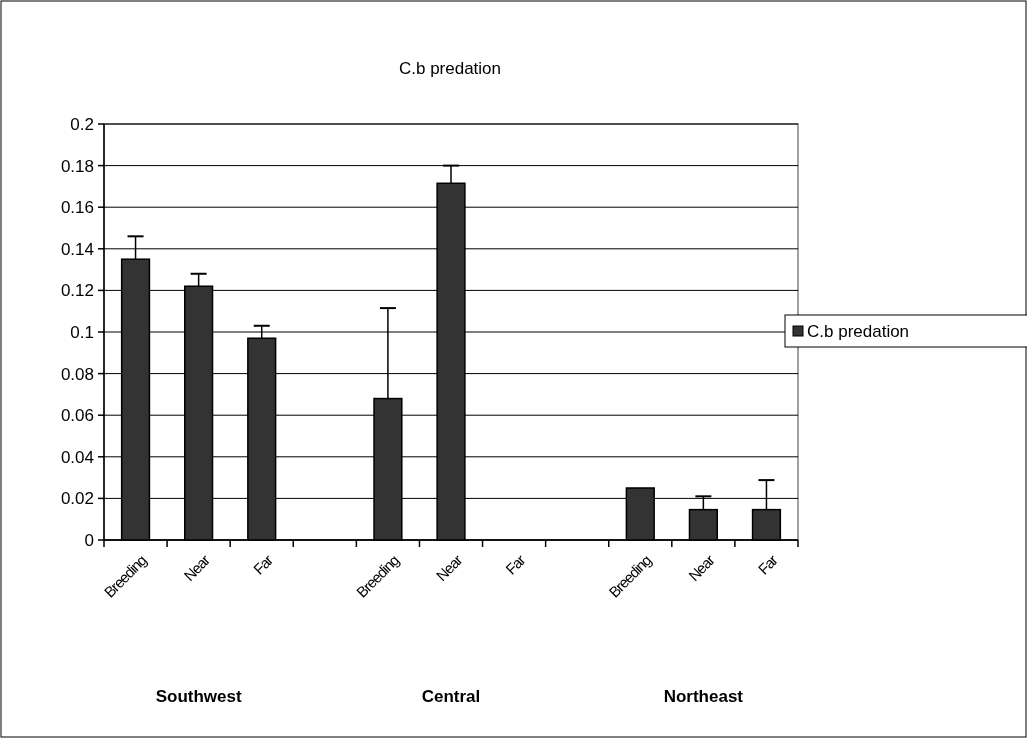 The height and width of the screenshot is (738, 1027). I want to click on text: Northeast, so click(703, 696).